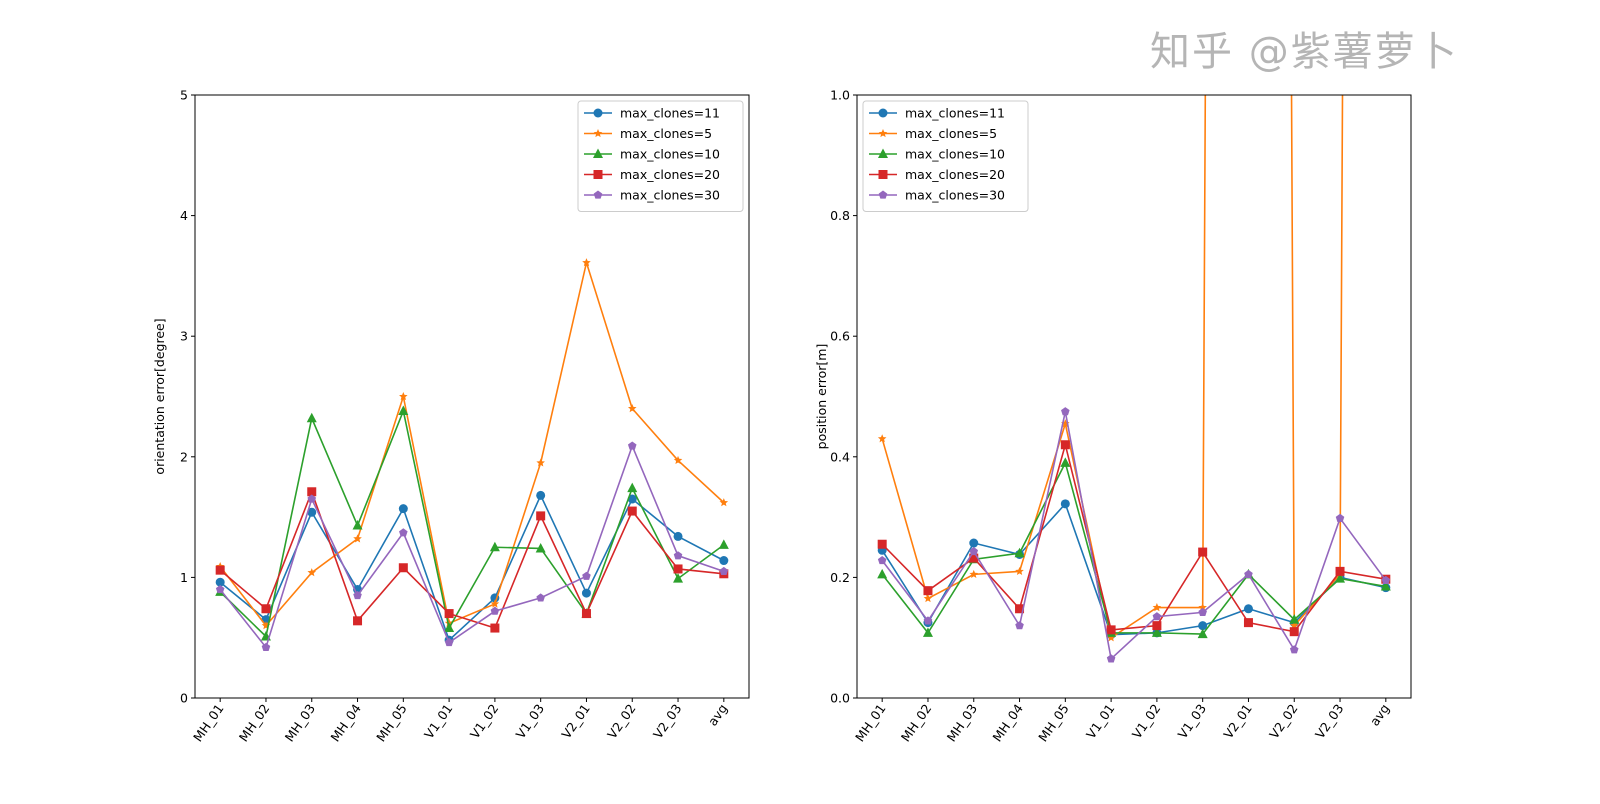 This screenshot has width=1600, height=804. What do you see at coordinates (840, 215) in the screenshot?
I see `y-tick-label: 0.8` at bounding box center [840, 215].